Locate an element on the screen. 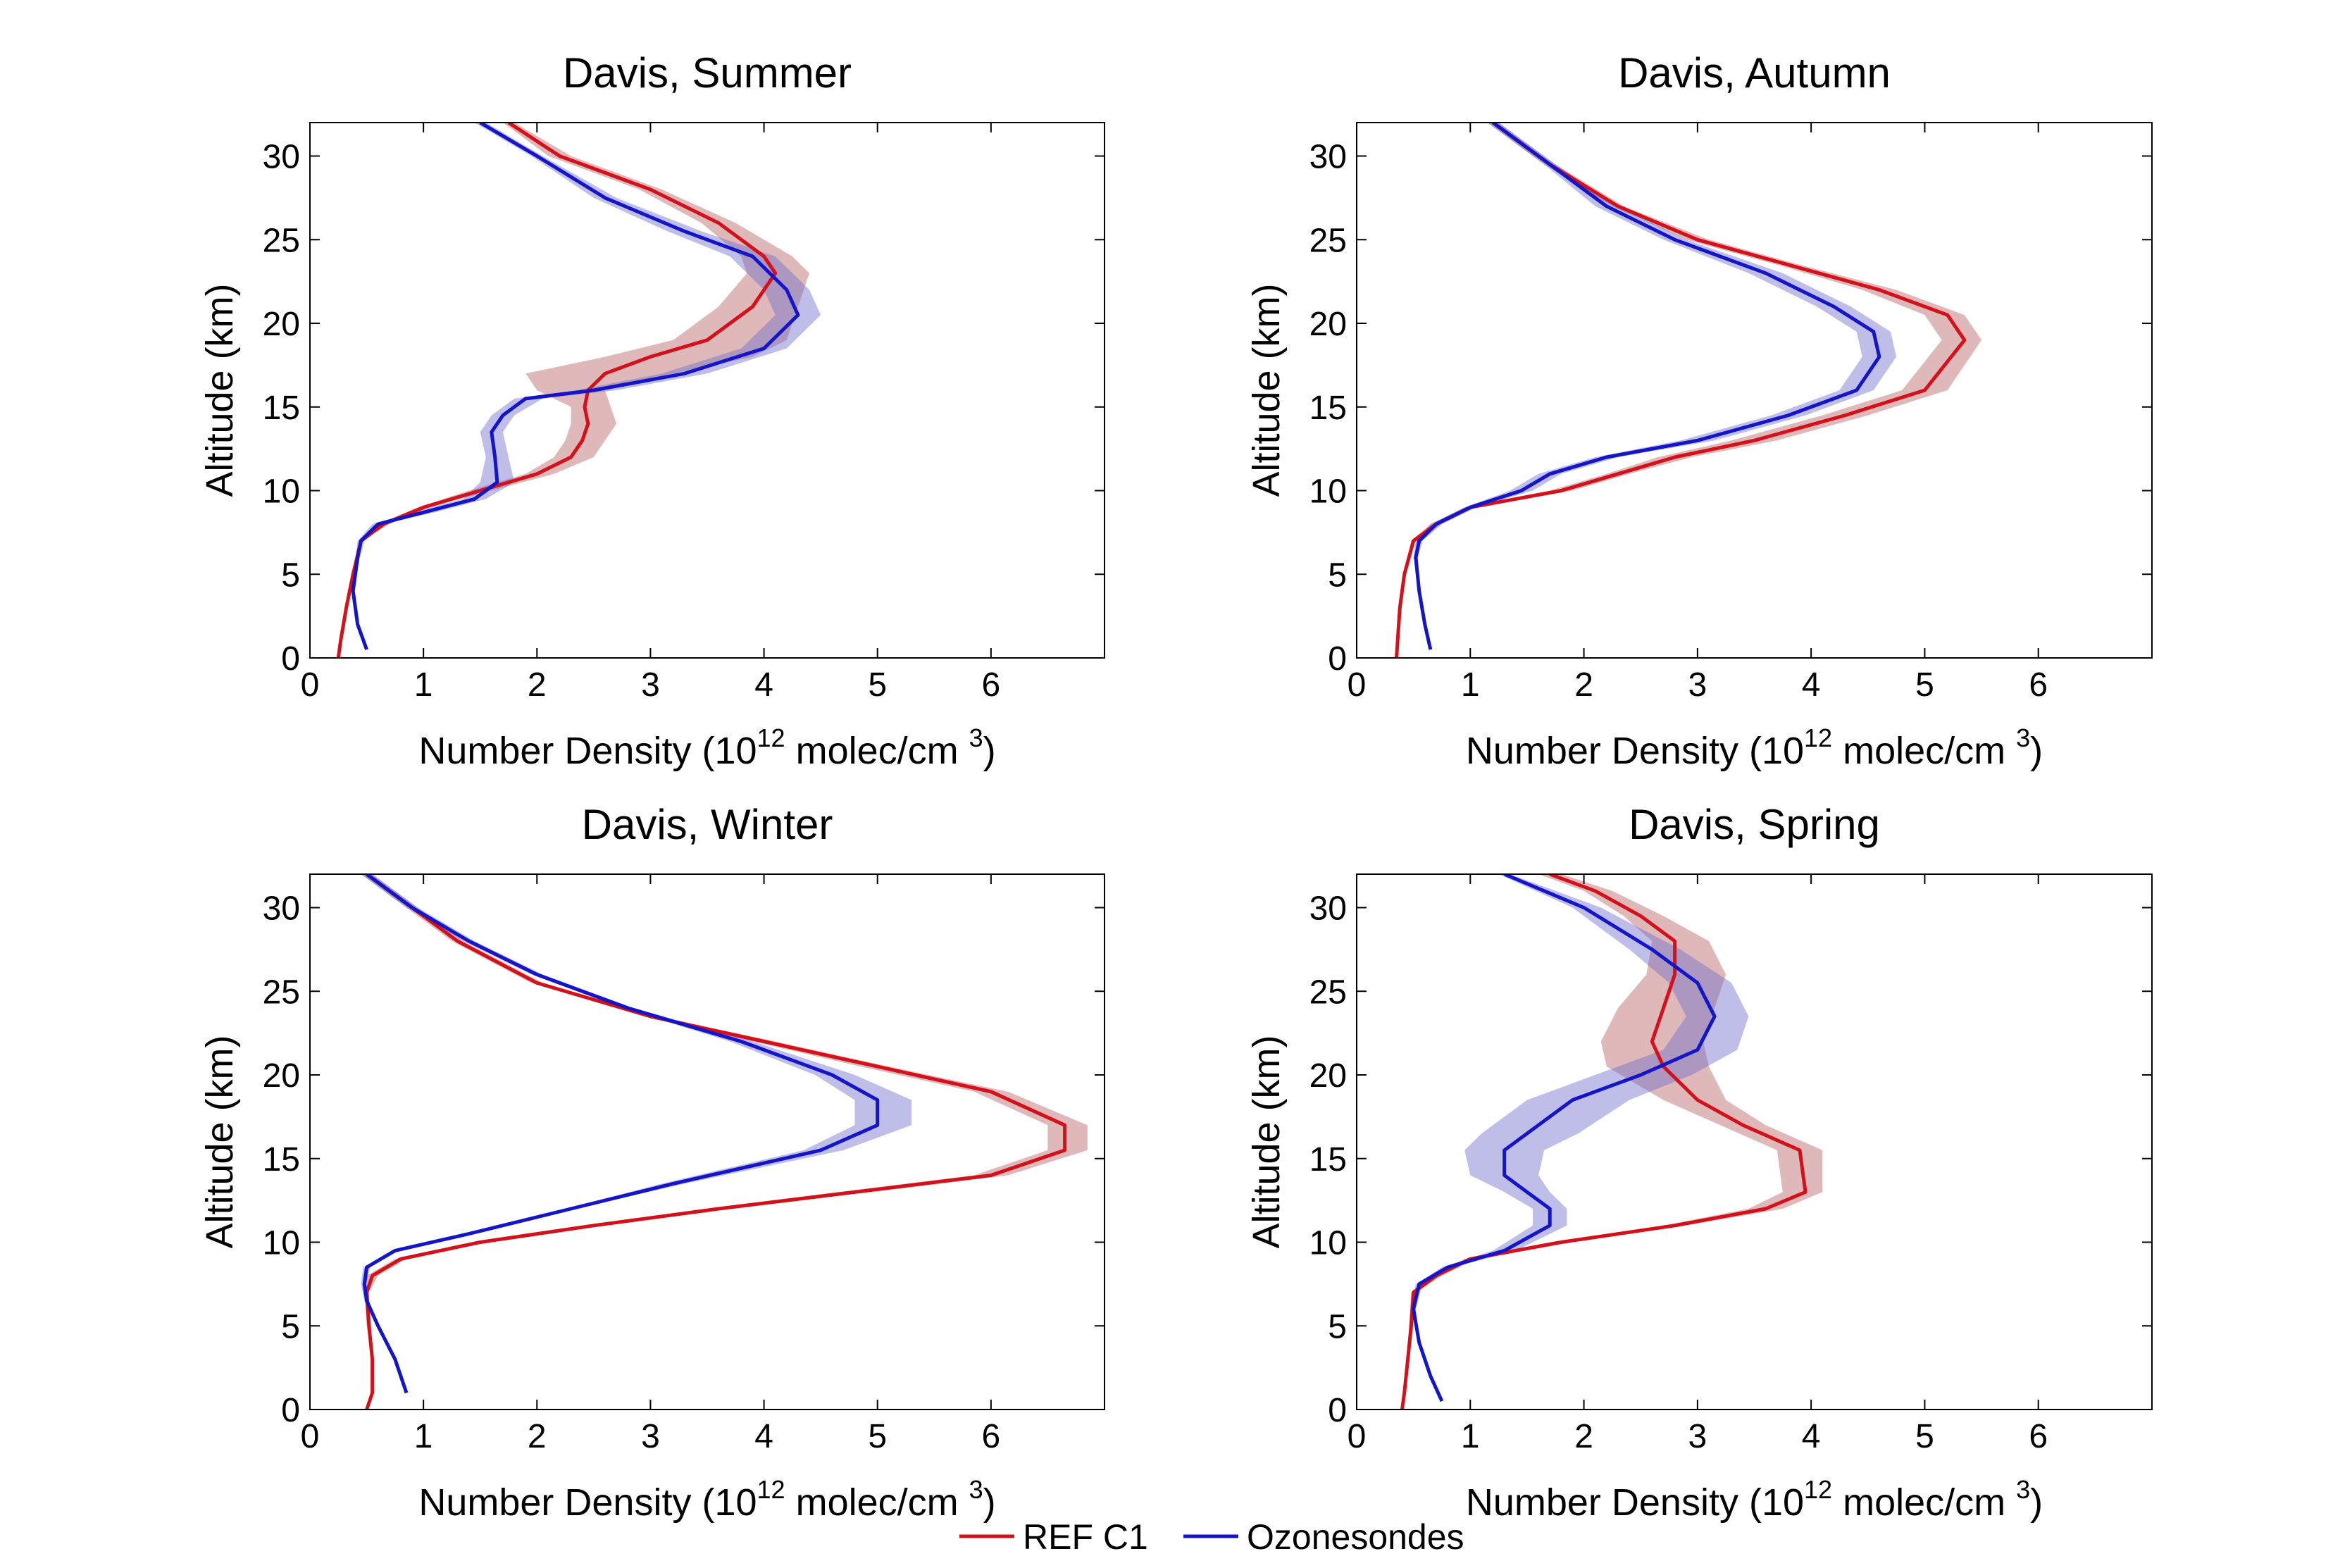 The image size is (2352, 1568). uncertainty-band-ref-c1 is located at coordinates (573, 390).